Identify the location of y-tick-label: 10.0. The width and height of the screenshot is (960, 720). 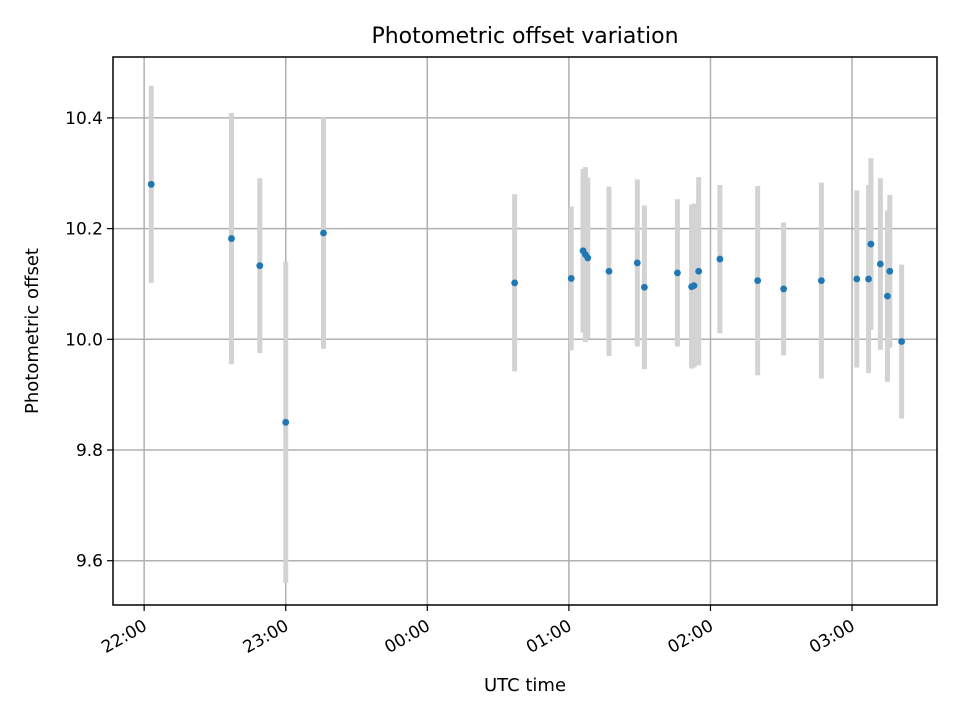
(84, 340).